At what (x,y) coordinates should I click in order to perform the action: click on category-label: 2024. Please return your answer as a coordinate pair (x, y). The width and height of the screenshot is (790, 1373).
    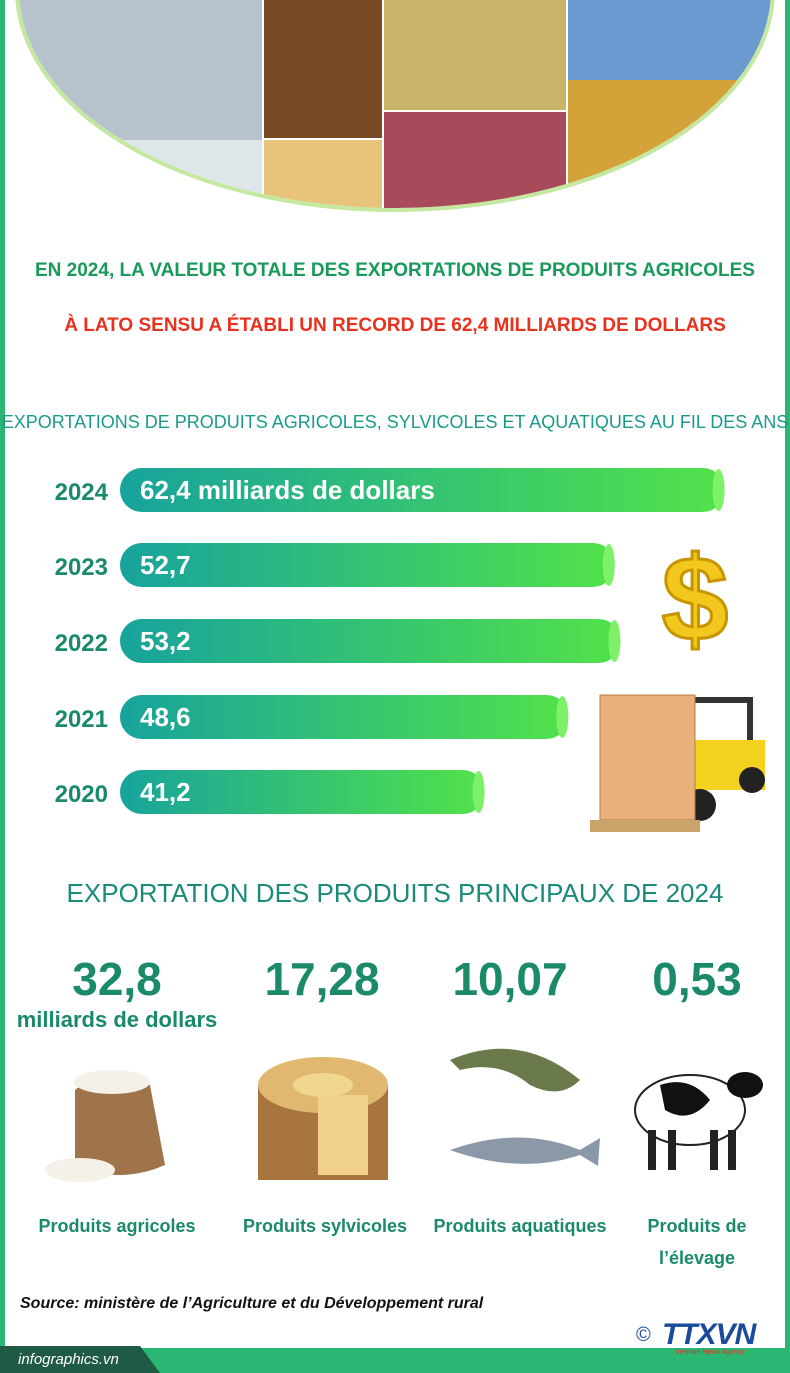
    Looking at the image, I should click on (82, 492).